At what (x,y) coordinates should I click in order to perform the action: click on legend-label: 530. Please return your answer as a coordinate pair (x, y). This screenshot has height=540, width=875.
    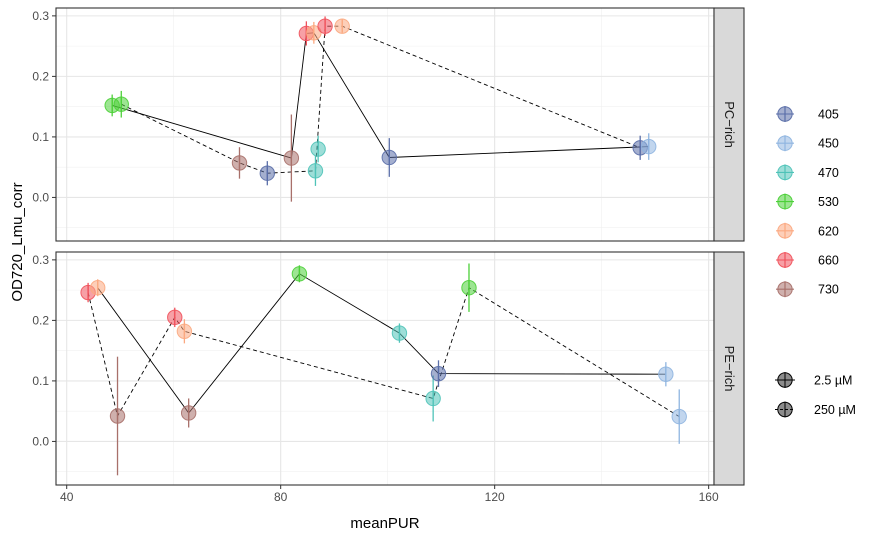
    Looking at the image, I should click on (828, 202).